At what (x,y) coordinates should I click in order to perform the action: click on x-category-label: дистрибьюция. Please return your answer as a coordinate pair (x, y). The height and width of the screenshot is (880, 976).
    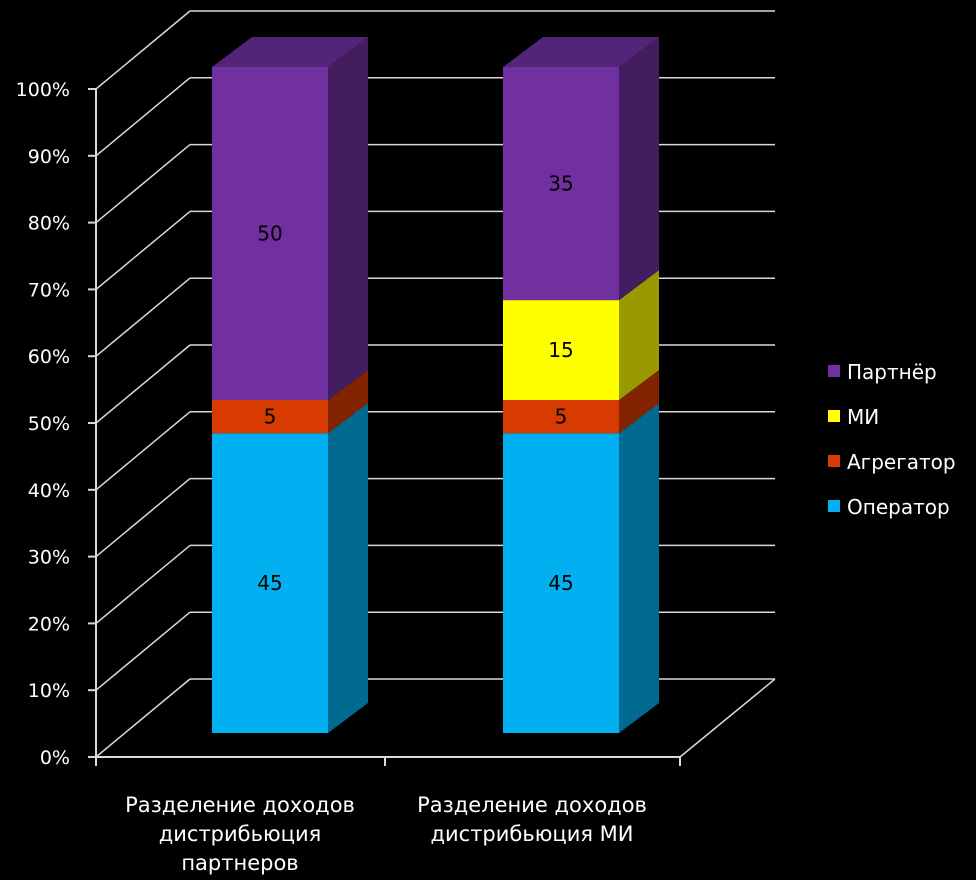
    Looking at the image, I should click on (240, 834).